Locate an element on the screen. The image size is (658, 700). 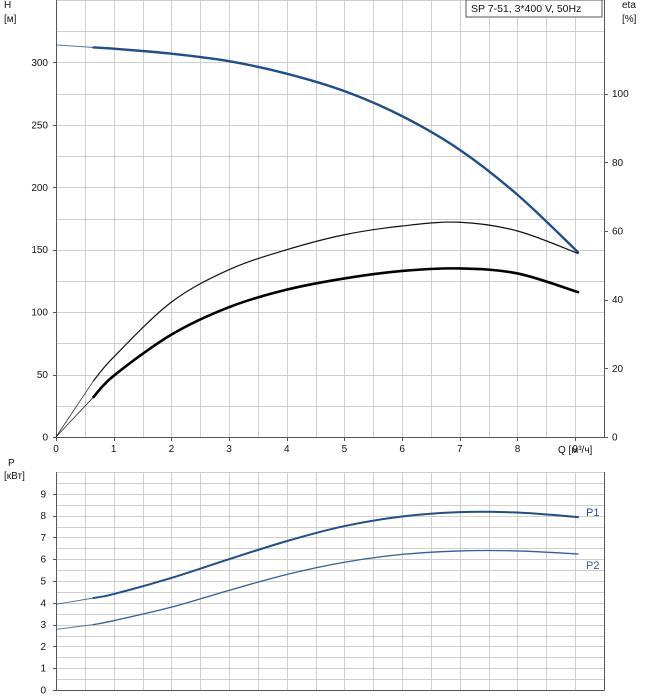
x-tick-label: 6 is located at coordinates (402, 449).